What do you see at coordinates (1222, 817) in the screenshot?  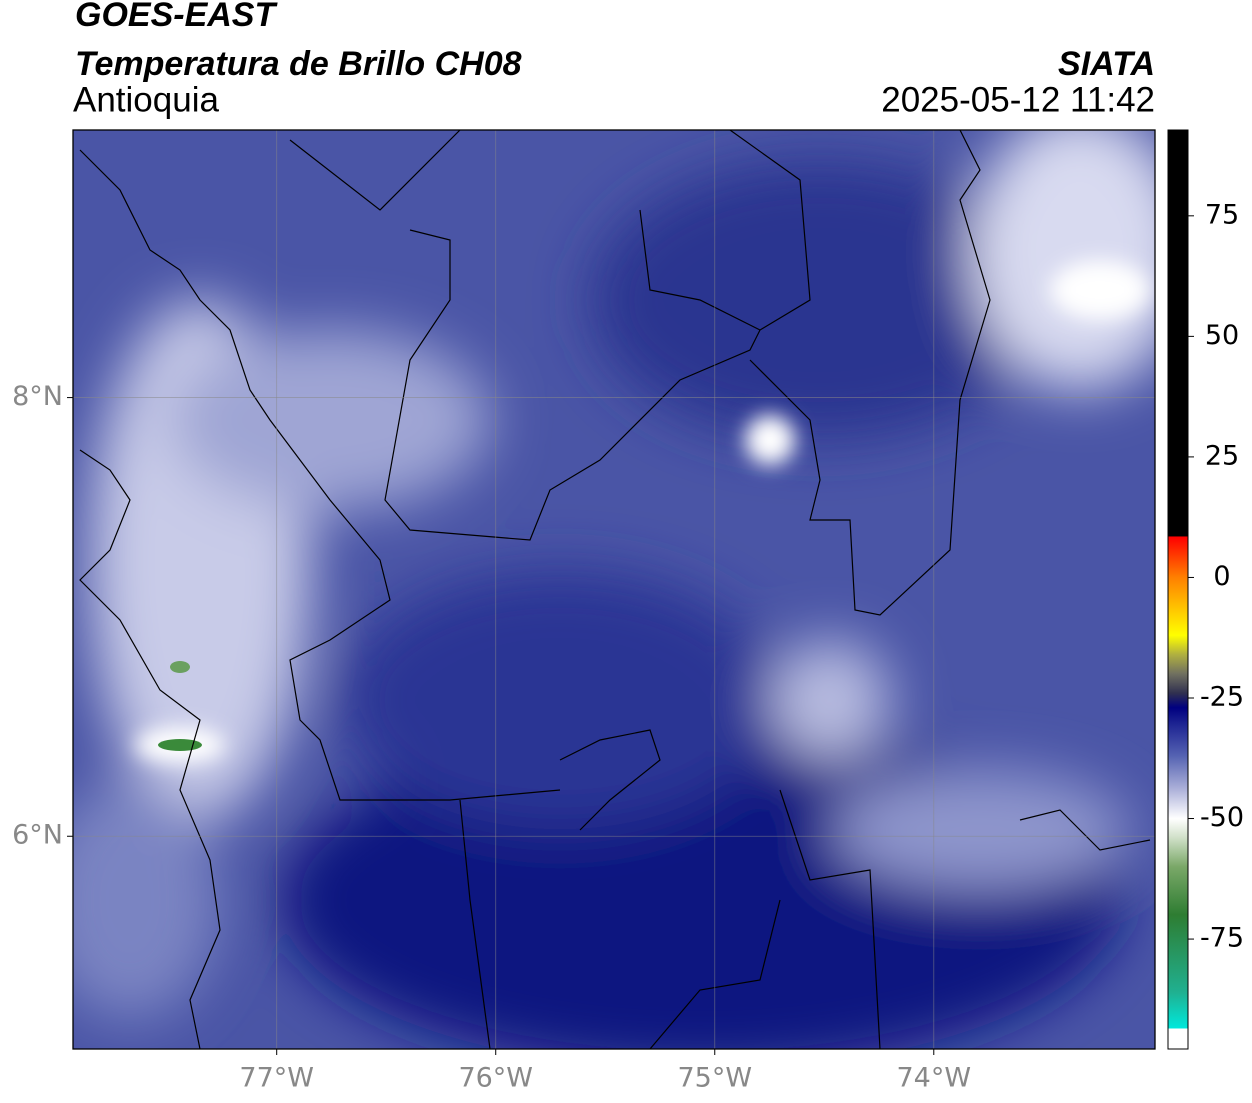 I see `colorbar-tick-label: -50` at bounding box center [1222, 817].